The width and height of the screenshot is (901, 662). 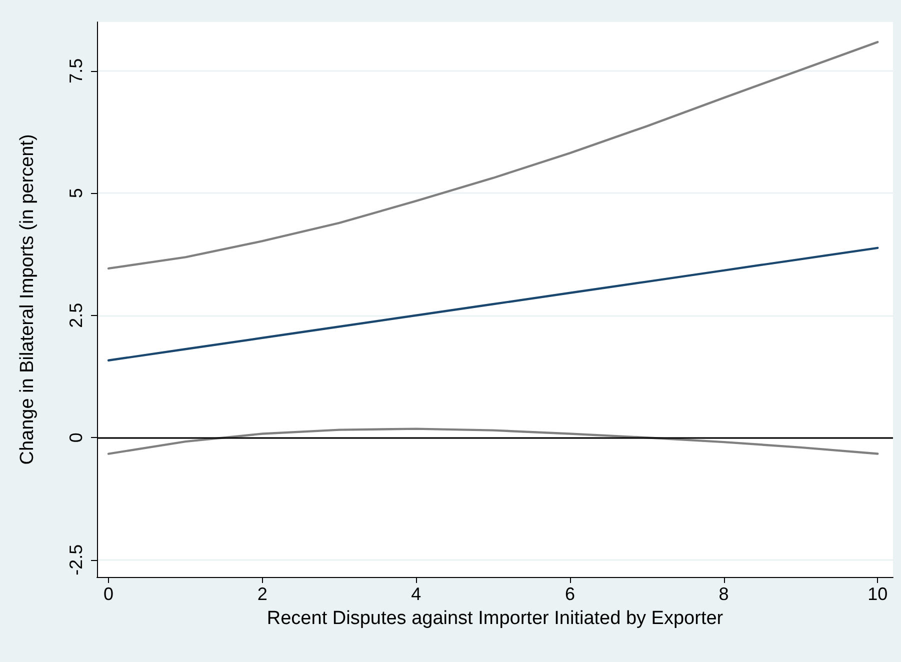 I want to click on x-tick-label: 8, so click(x=723, y=594).